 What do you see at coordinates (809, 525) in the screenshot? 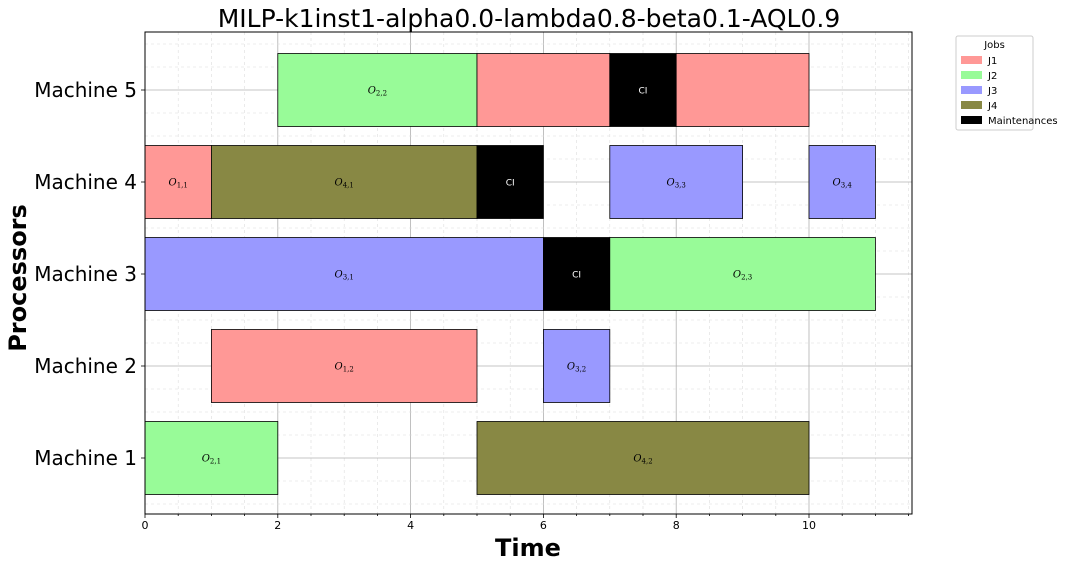
I see `x-tick-label: 10` at bounding box center [809, 525].